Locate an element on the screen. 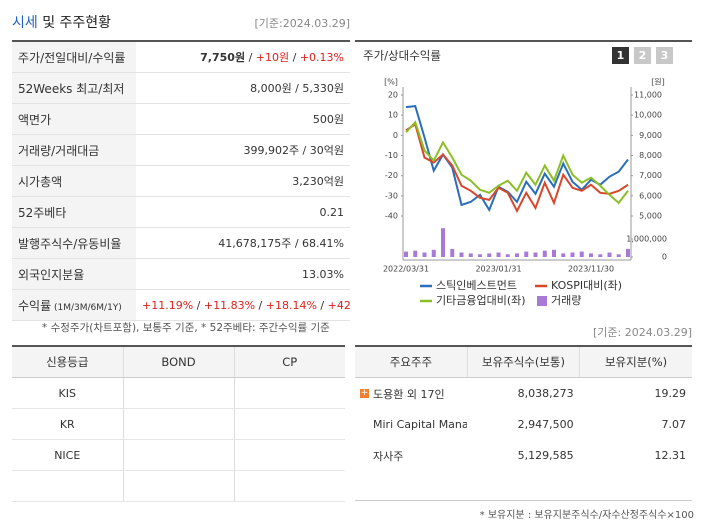 This screenshot has height=525, width=702. tab-label: 3 is located at coordinates (665, 55).